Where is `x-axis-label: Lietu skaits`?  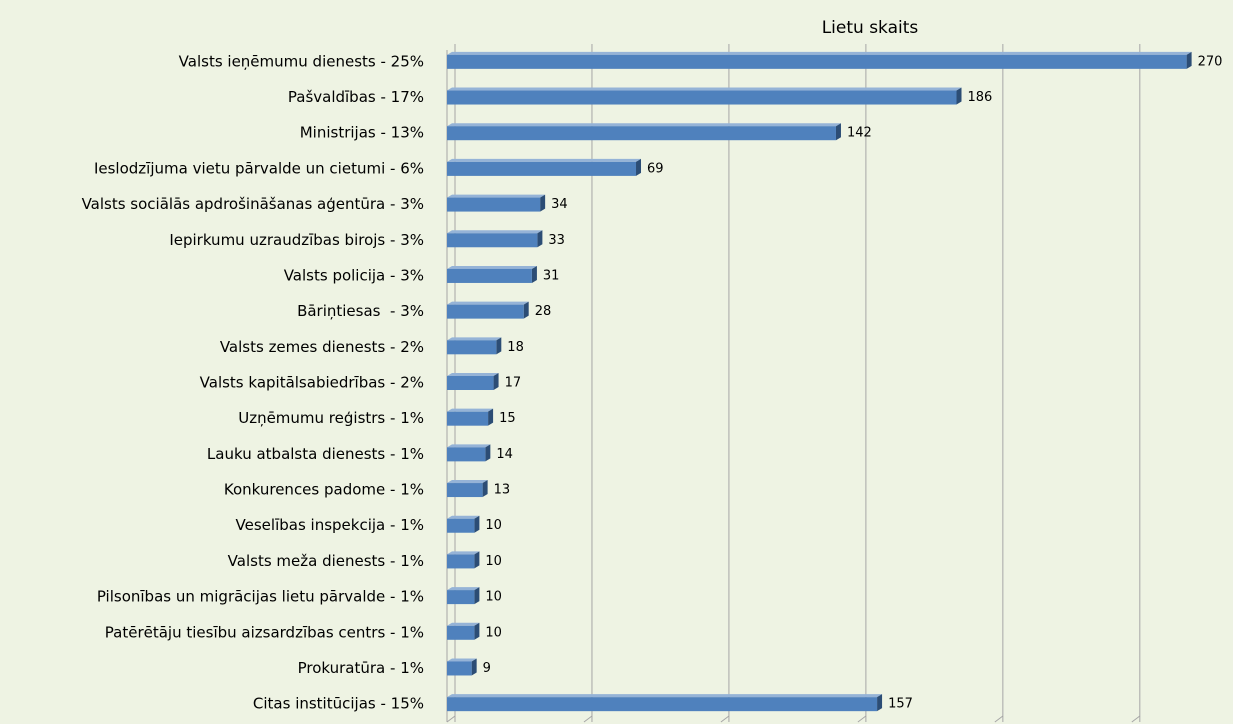 x-axis-label: Lietu skaits is located at coordinates (870, 28).